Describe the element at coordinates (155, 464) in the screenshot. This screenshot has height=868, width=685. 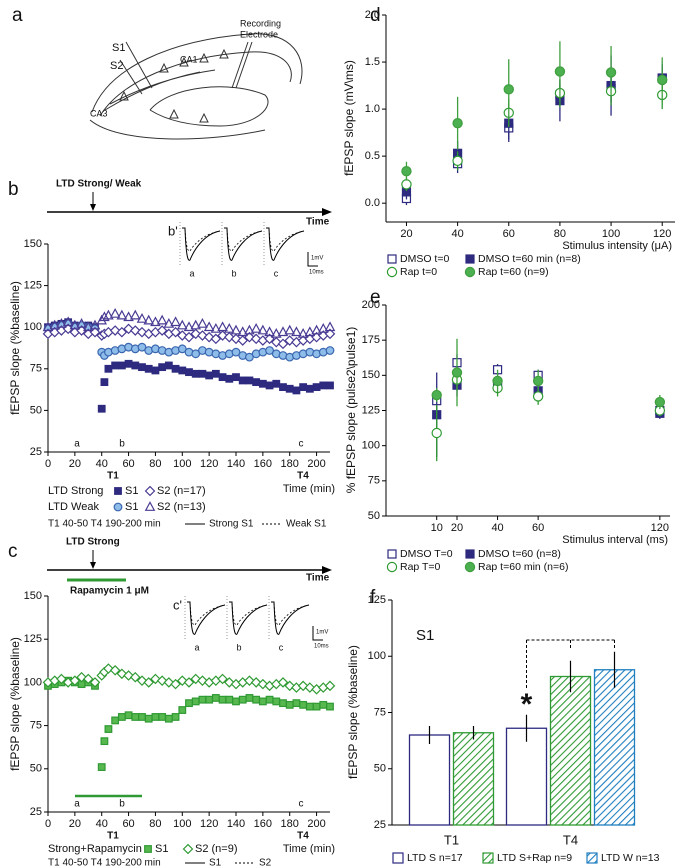
I see `x-tick-label: 80` at that location.